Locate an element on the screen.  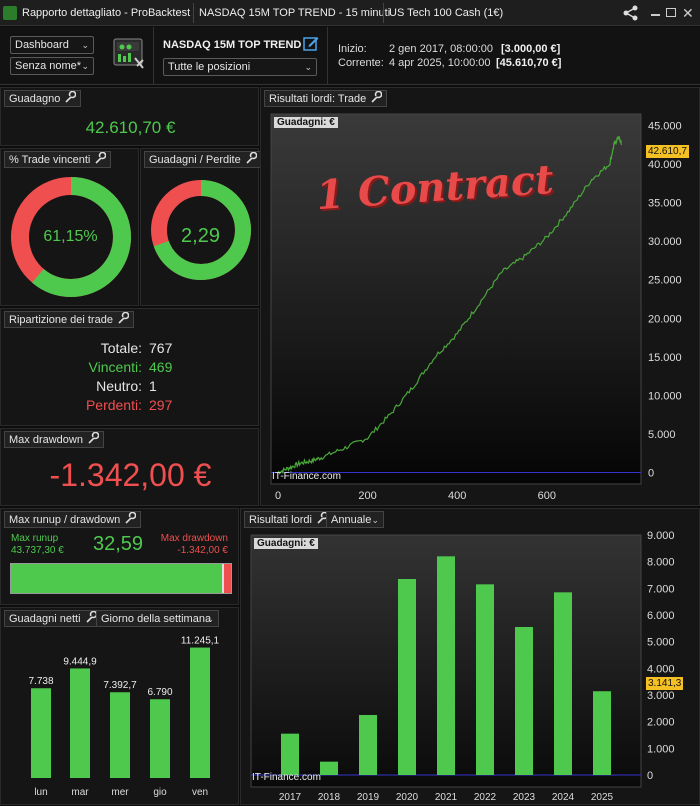
weekday-select: Giorno della settimana ⌄ is located at coordinates (157, 618).